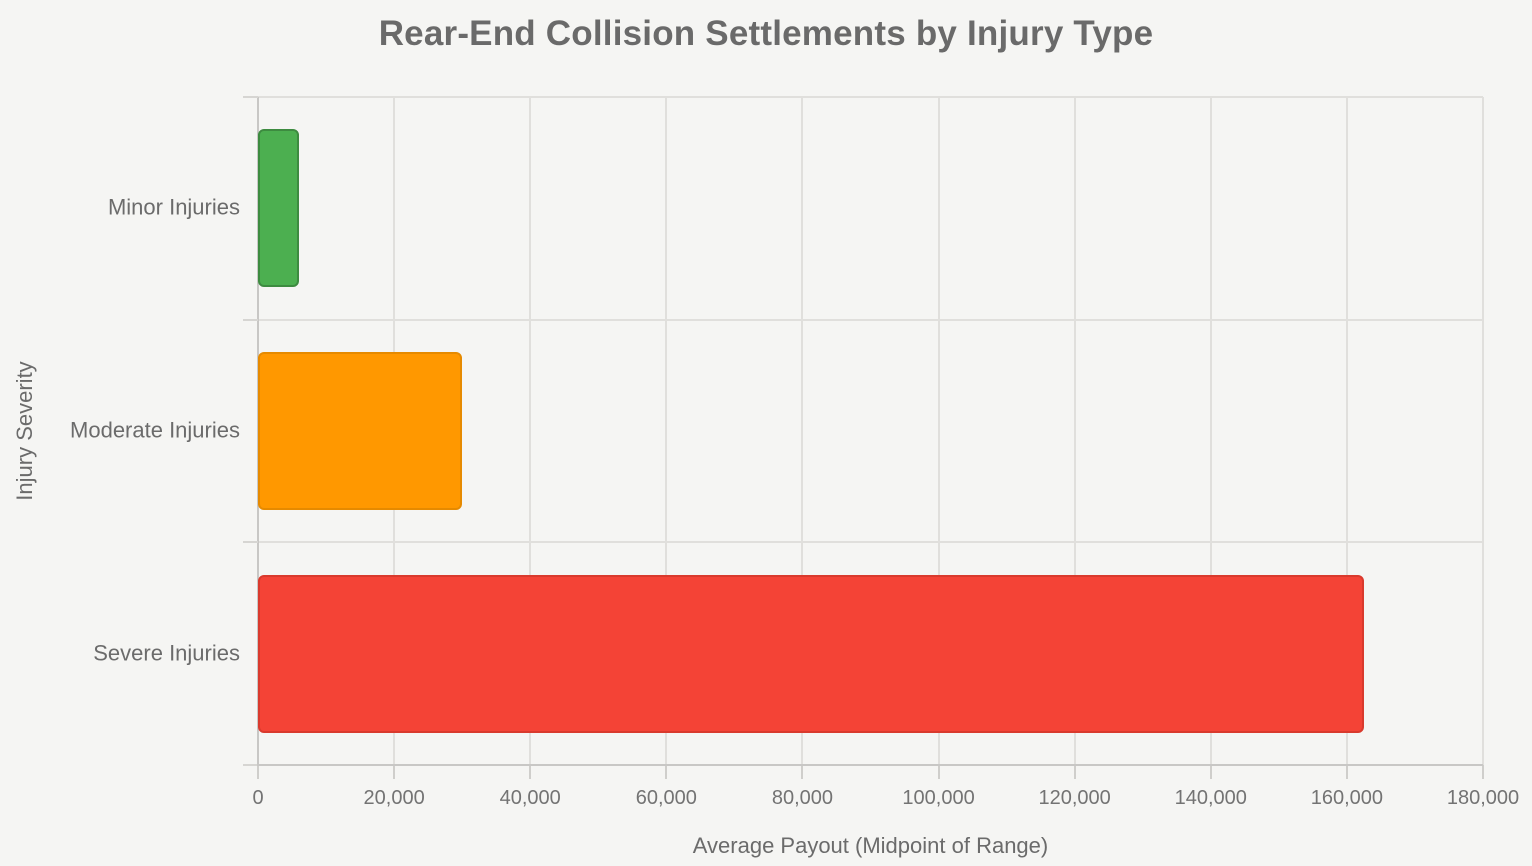 The width and height of the screenshot is (1532, 866). Describe the element at coordinates (666, 798) in the screenshot. I see `x-tick-label: 60,000` at that location.